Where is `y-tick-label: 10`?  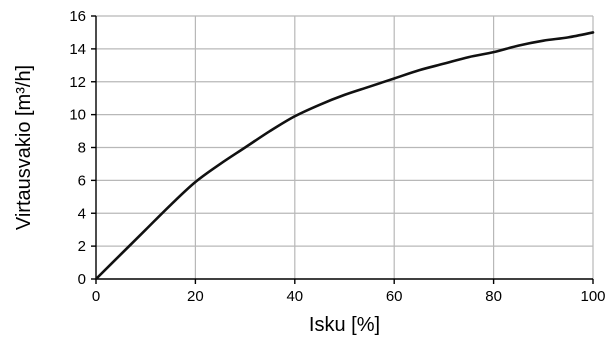 y-tick-label: 10 is located at coordinates (77, 115).